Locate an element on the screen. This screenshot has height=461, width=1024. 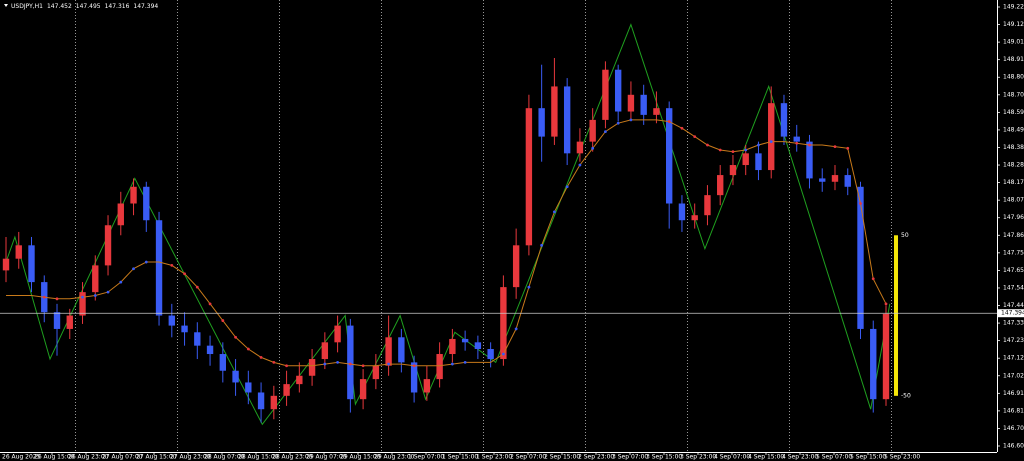
x-tick-label: 3 Sep 07:00 is located at coordinates (630, 457).